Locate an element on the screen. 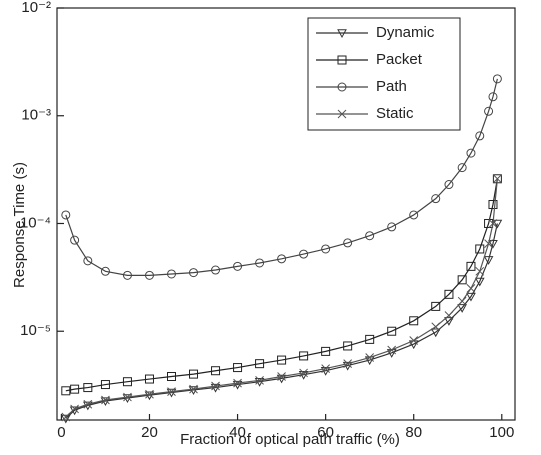 Image resolution: width=541 pixels, height=455 pixels. y-axis-label: Response Time (s) is located at coordinates (19, 225).